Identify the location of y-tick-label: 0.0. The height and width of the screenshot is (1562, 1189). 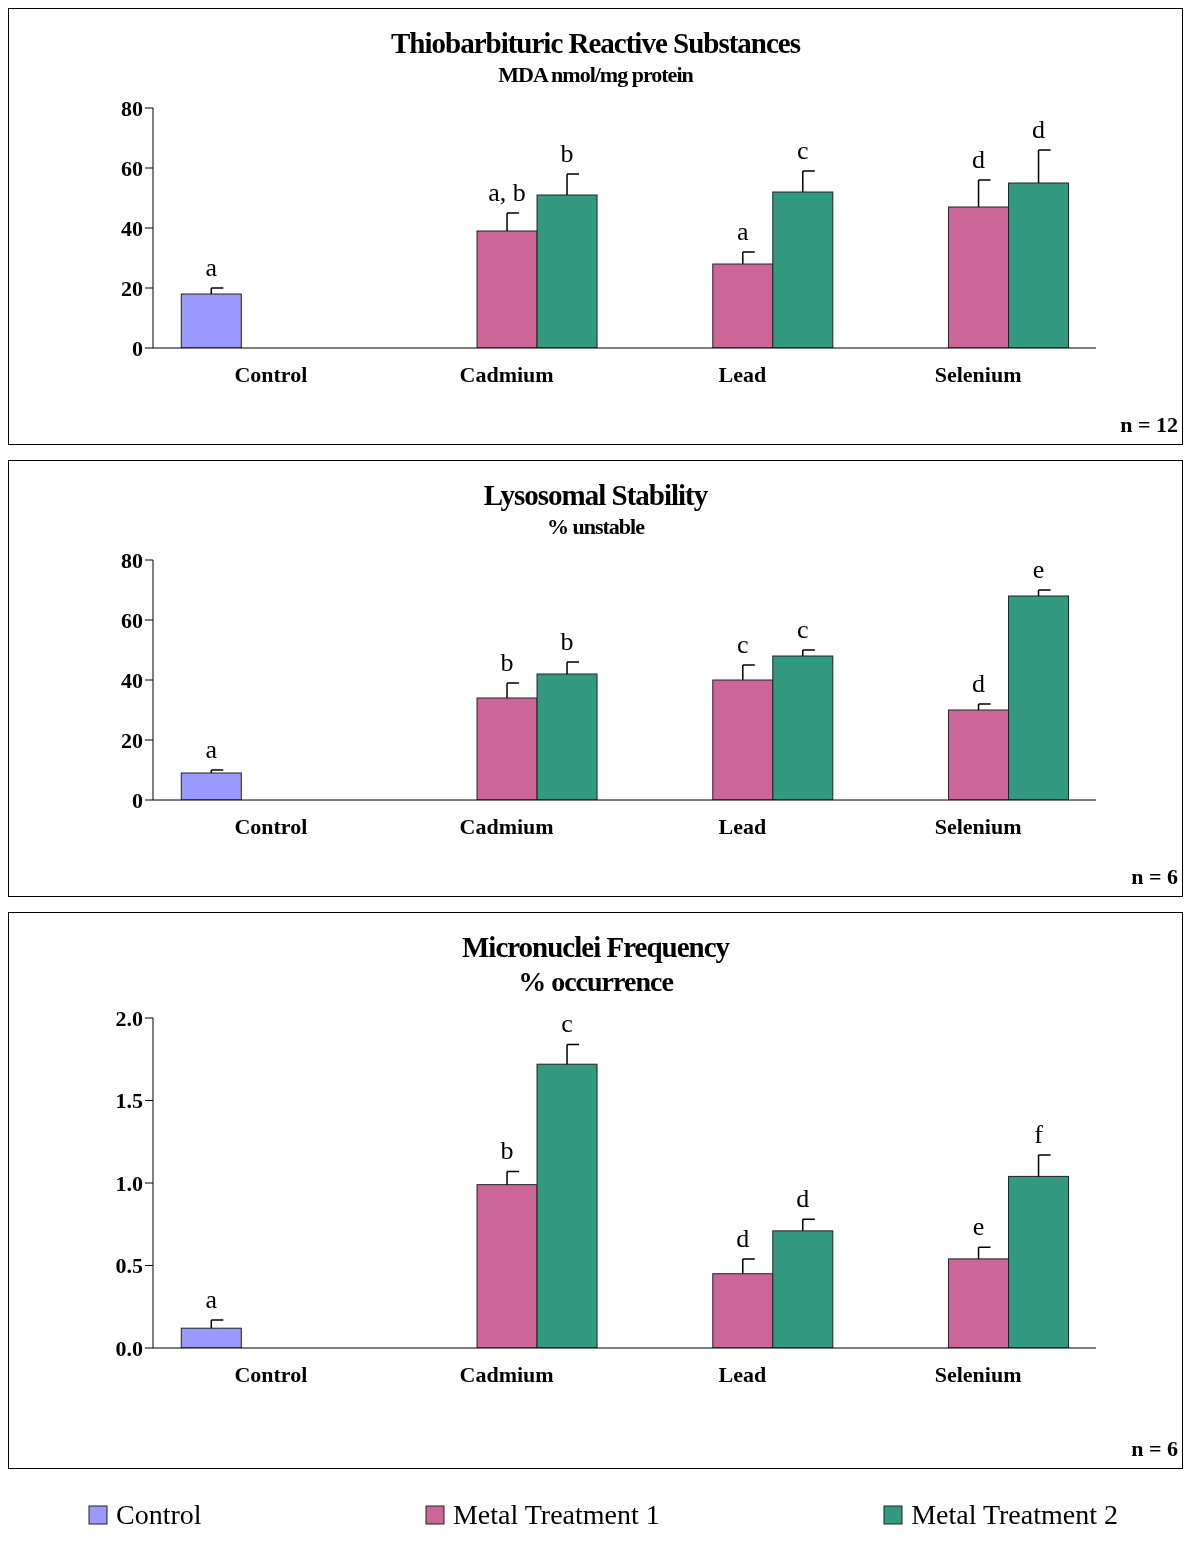
(129, 1348).